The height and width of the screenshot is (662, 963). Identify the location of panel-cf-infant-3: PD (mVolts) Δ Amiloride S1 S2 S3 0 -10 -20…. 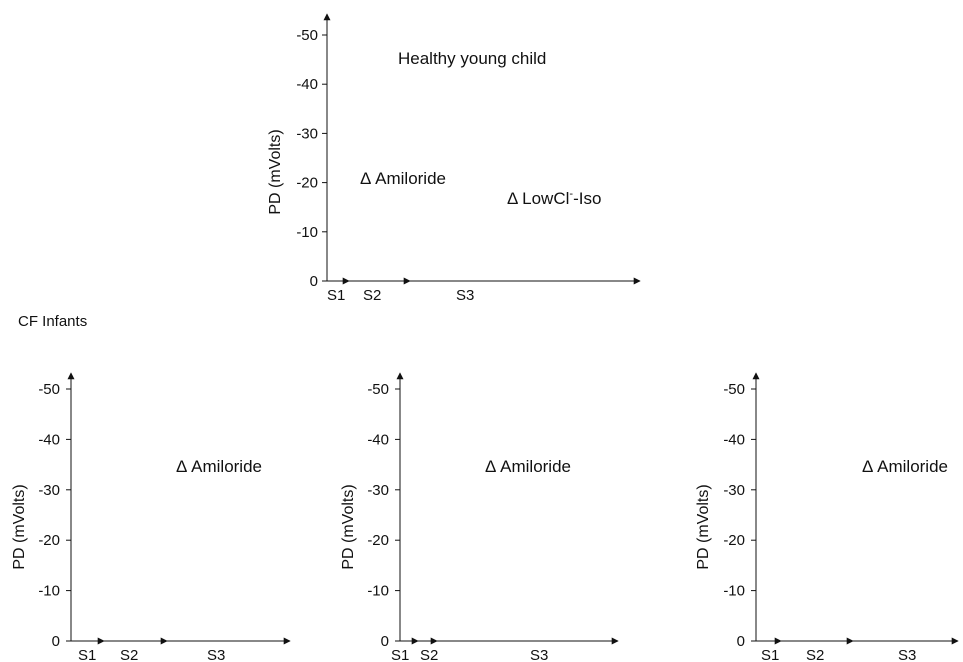
(827, 517).